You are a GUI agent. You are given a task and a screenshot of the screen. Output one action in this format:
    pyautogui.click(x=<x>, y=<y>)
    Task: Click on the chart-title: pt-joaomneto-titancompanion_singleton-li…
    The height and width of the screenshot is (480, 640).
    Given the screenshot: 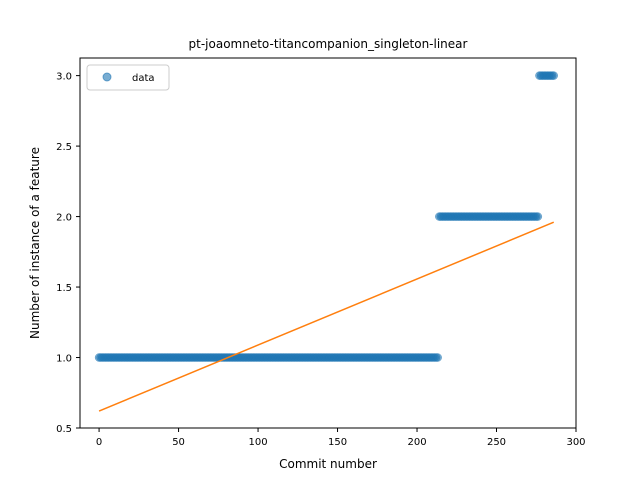 What is the action you would take?
    pyautogui.click(x=328, y=44)
    